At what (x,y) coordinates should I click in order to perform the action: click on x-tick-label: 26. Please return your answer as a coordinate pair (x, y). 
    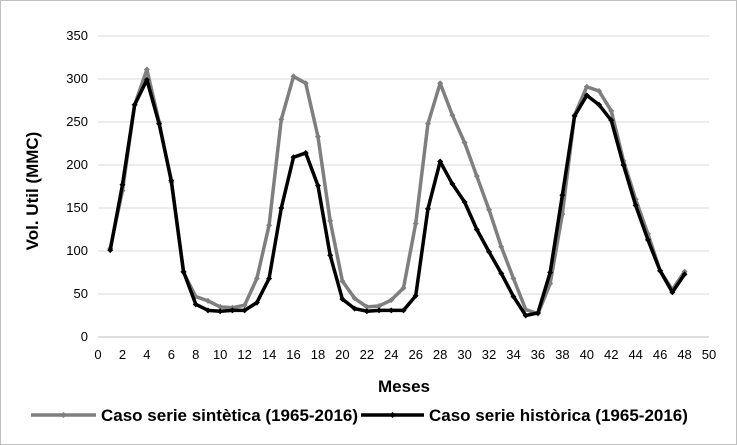
    Looking at the image, I should click on (415, 354).